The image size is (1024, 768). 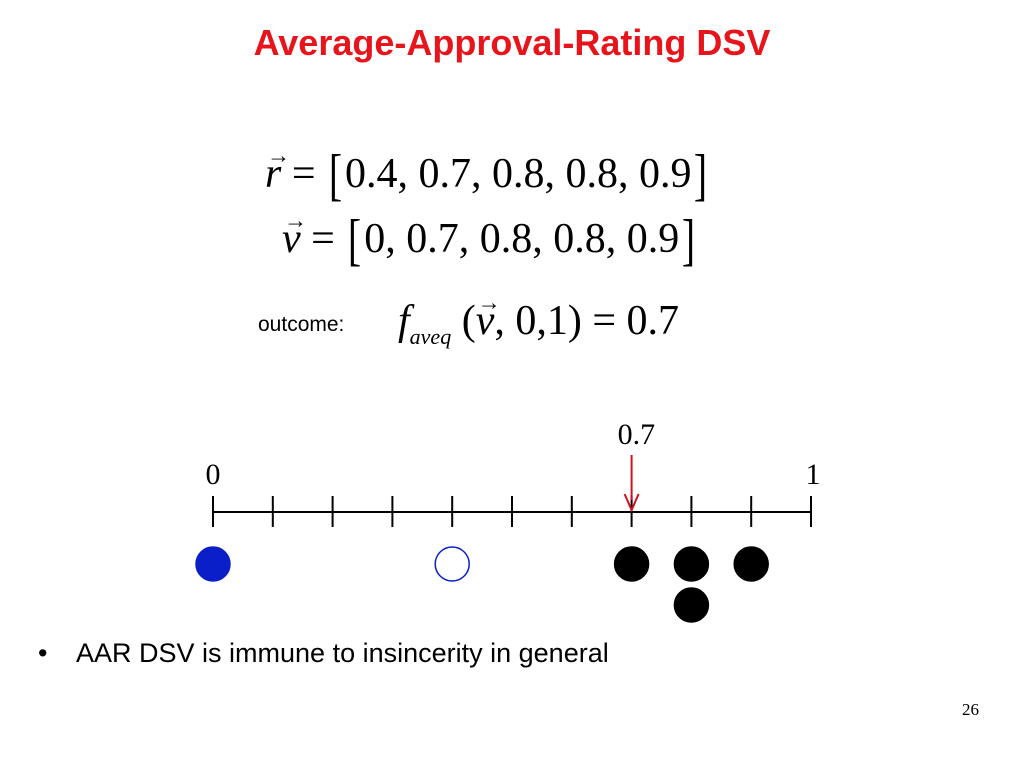 I want to click on arrow-head-icon, so click(x=631, y=503).